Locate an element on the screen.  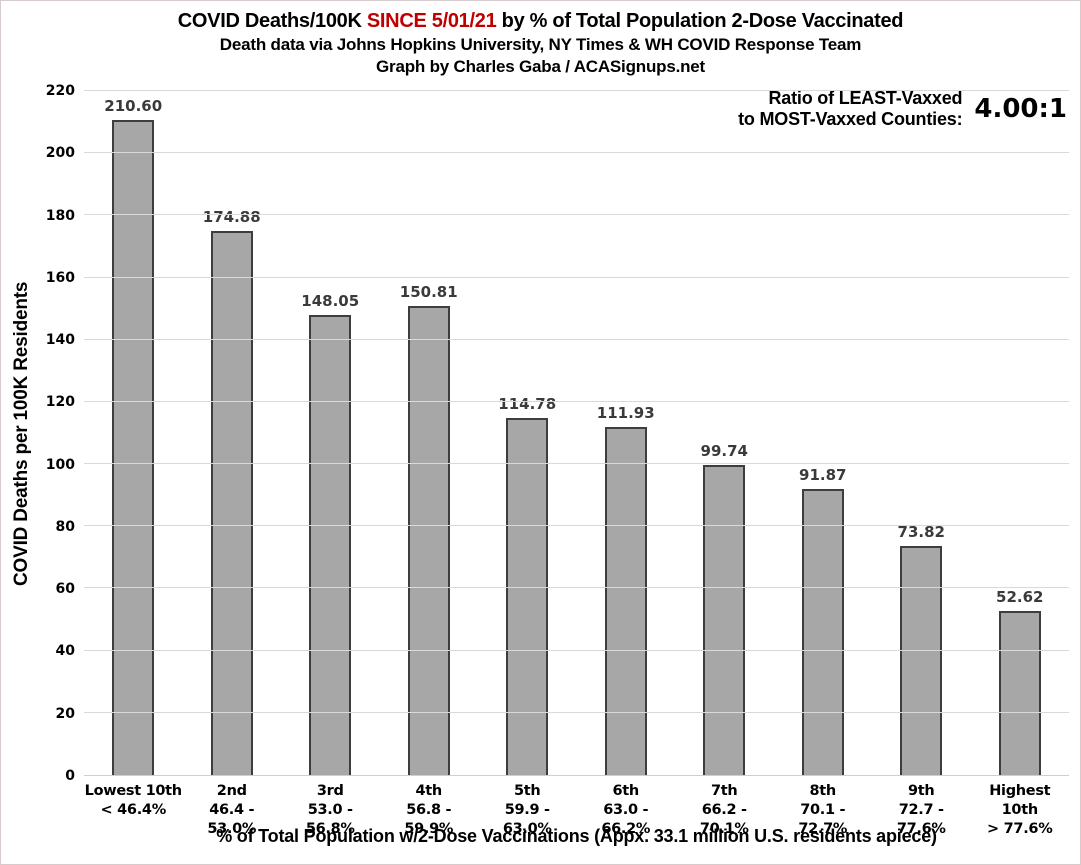
bar-group-3: 148.05 is located at coordinates (330, 433).